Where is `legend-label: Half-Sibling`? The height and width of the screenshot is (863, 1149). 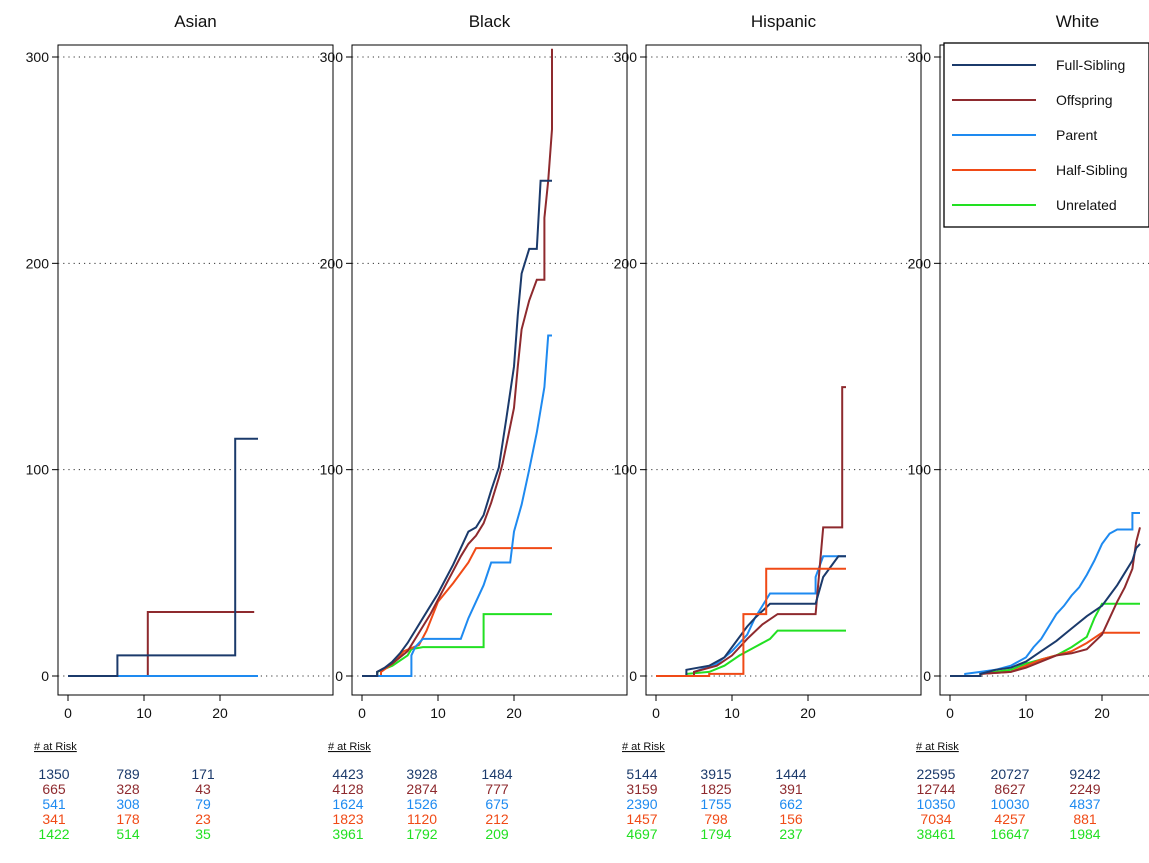 legend-label: Half-Sibling is located at coordinates (1092, 170).